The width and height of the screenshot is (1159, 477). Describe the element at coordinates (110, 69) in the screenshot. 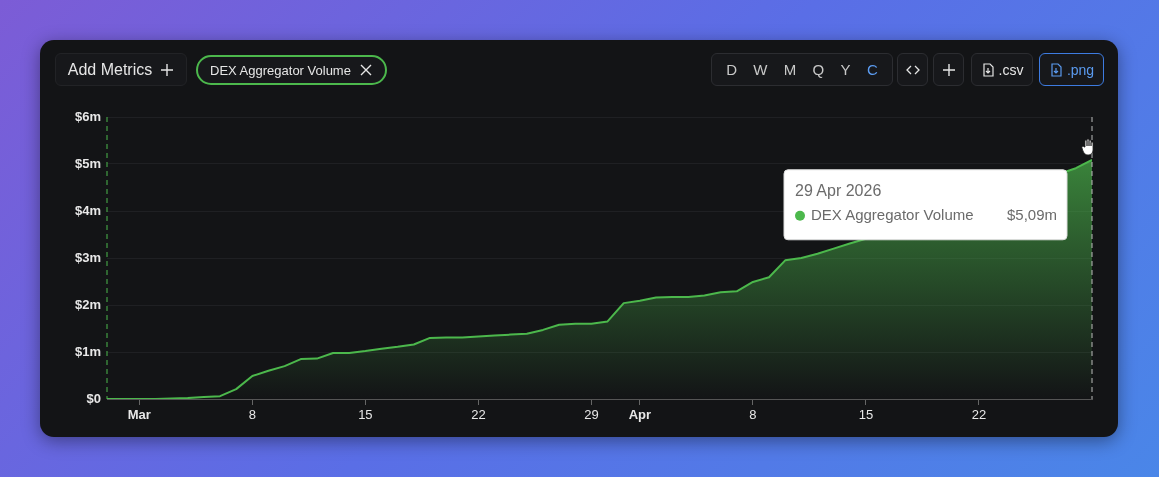

I see `text: Add Metrics` at that location.